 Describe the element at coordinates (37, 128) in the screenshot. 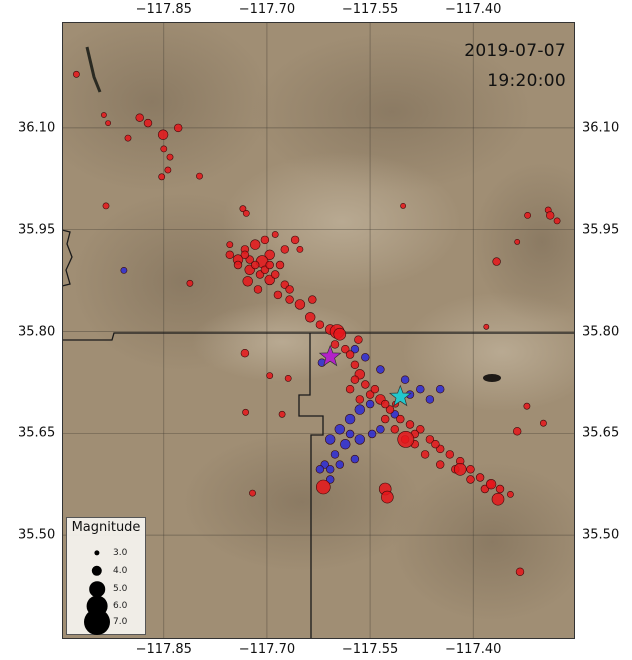

I see `lat-tick-left: 36.10` at that location.